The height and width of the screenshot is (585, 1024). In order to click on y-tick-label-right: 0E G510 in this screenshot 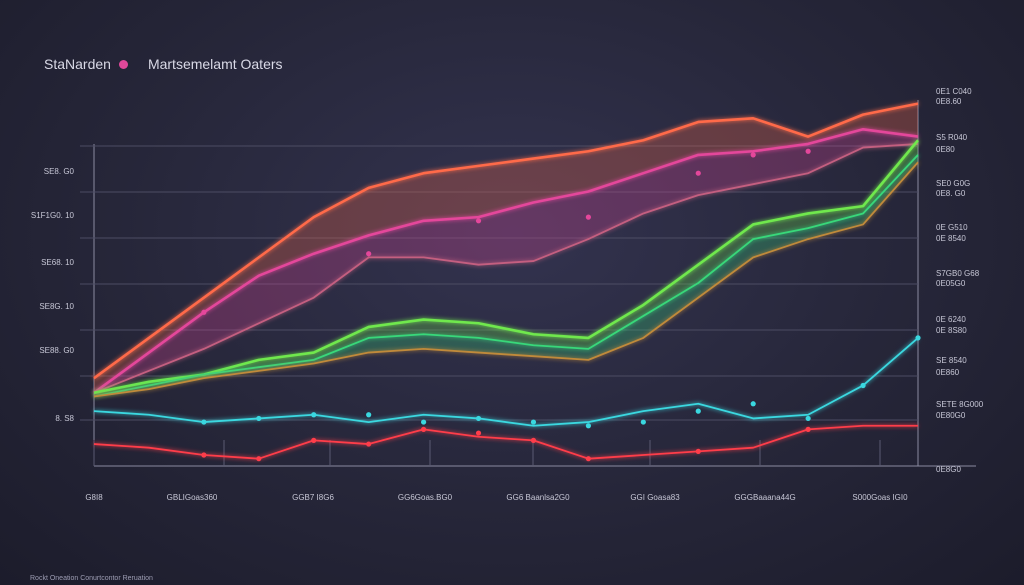, I will do `click(952, 227)`.